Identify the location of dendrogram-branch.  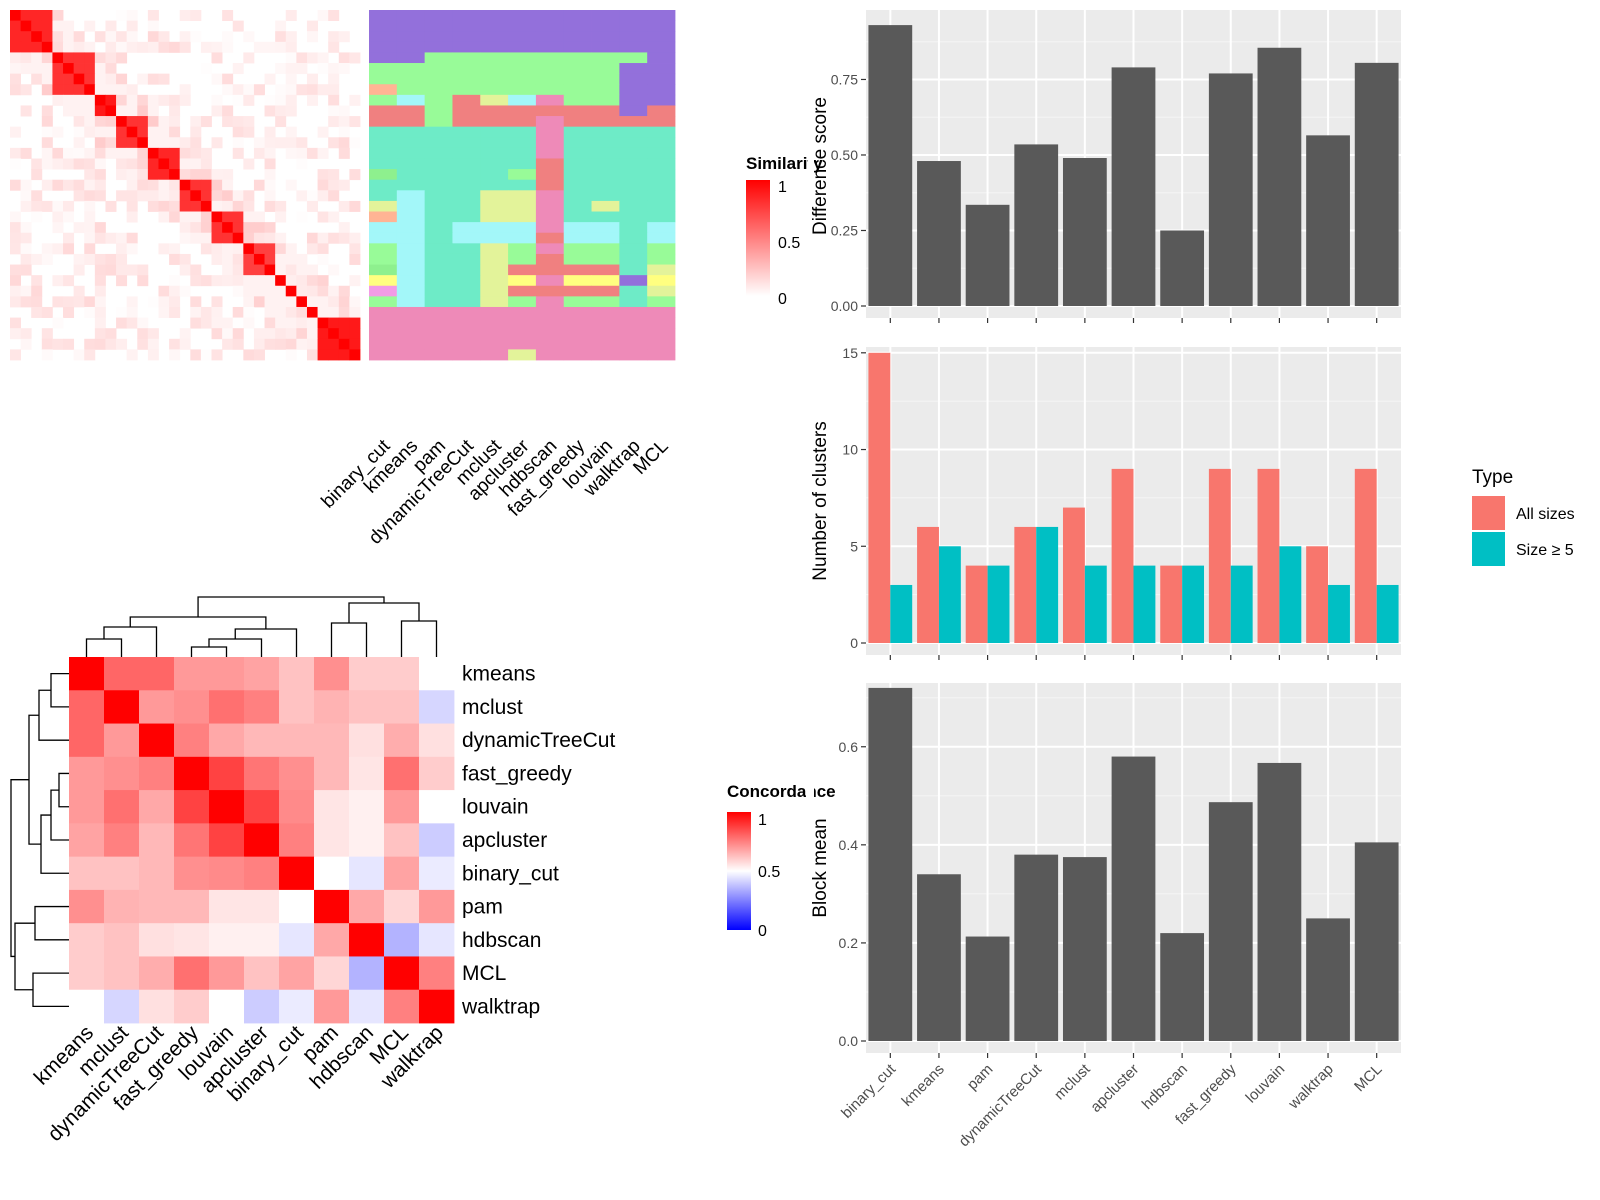
(51, 923).